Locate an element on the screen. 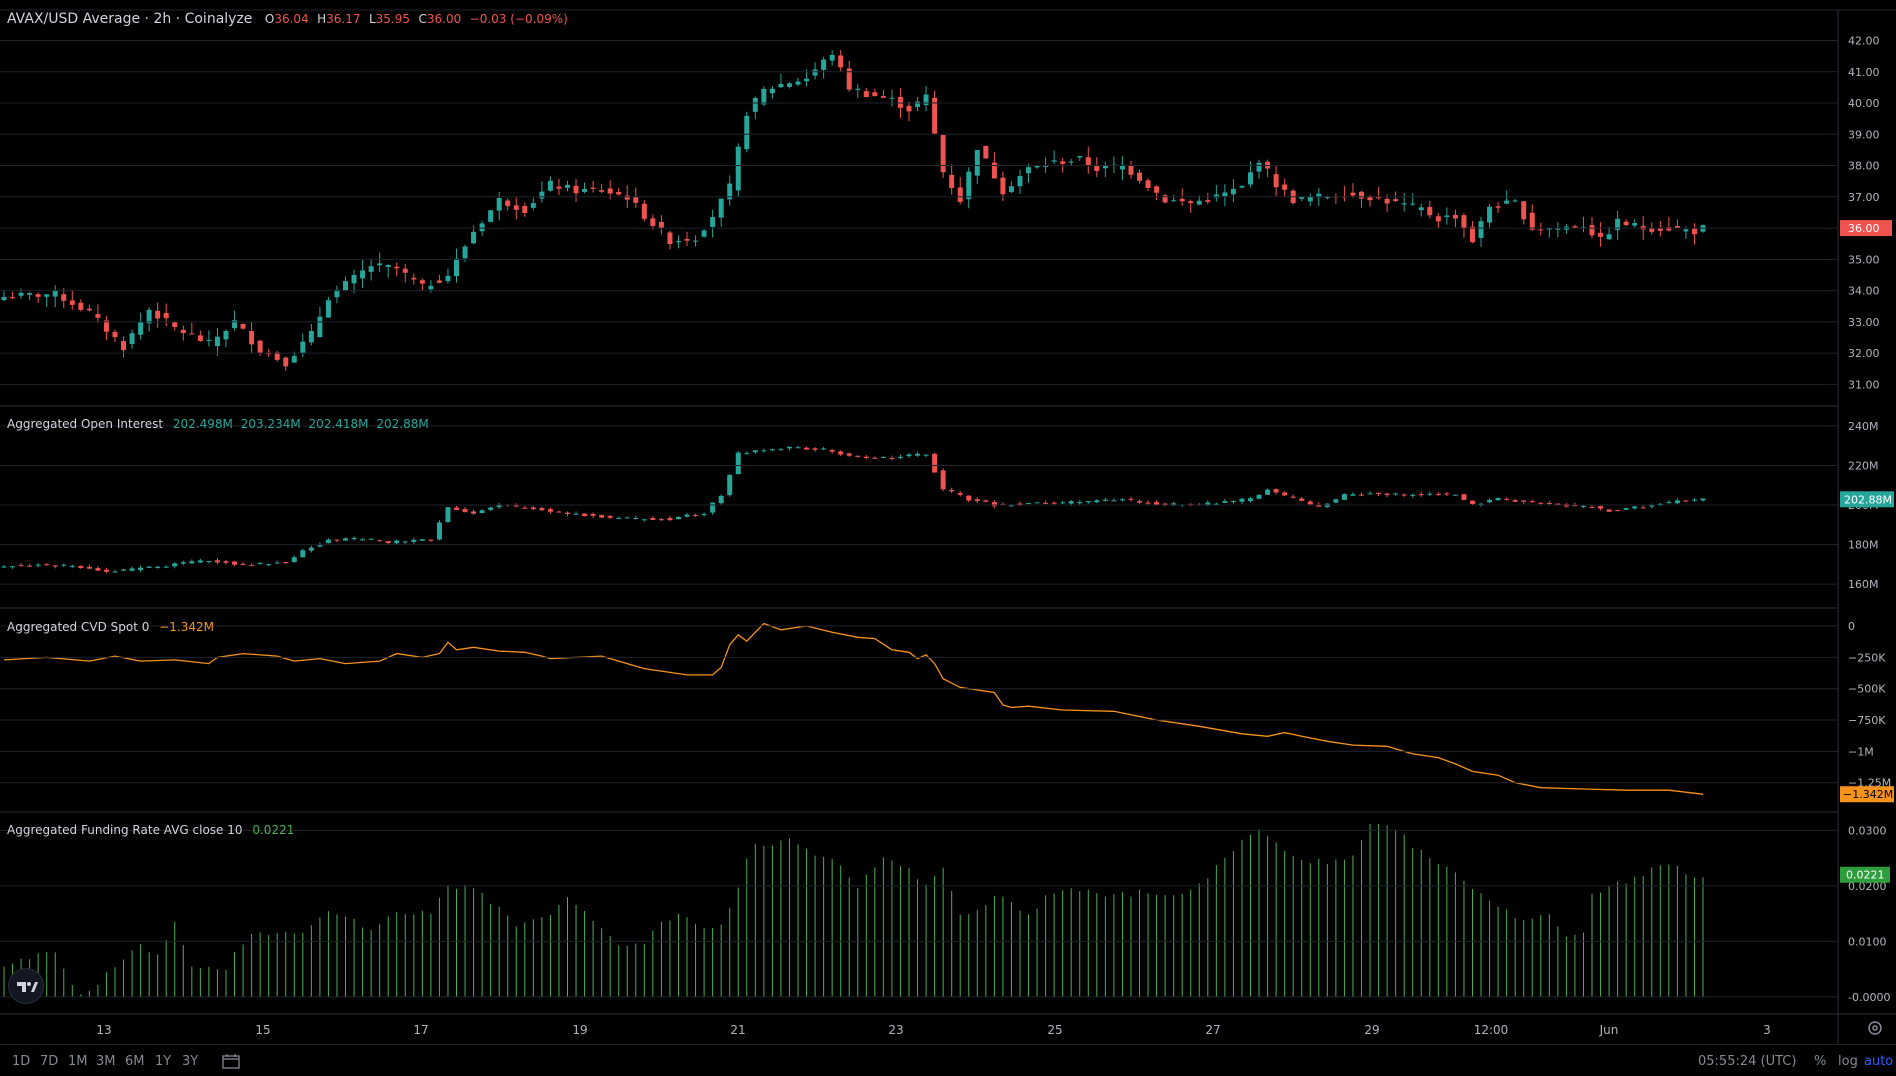 Image resolution: width=1896 pixels, height=1076 pixels. auto-scale-toggle: auto is located at coordinates (1879, 1061).